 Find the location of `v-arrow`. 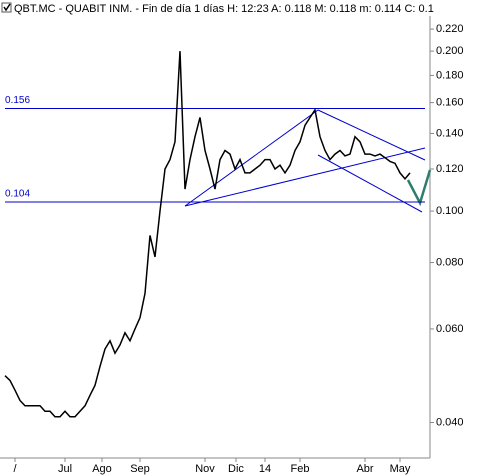

v-arrow is located at coordinates (419, 188).